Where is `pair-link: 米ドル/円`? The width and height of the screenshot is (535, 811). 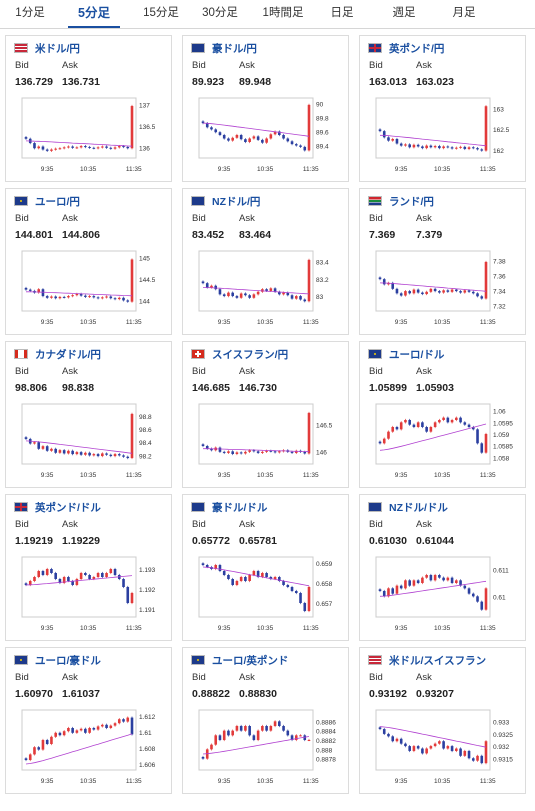 pair-link: 米ドル/円 is located at coordinates (57, 49).